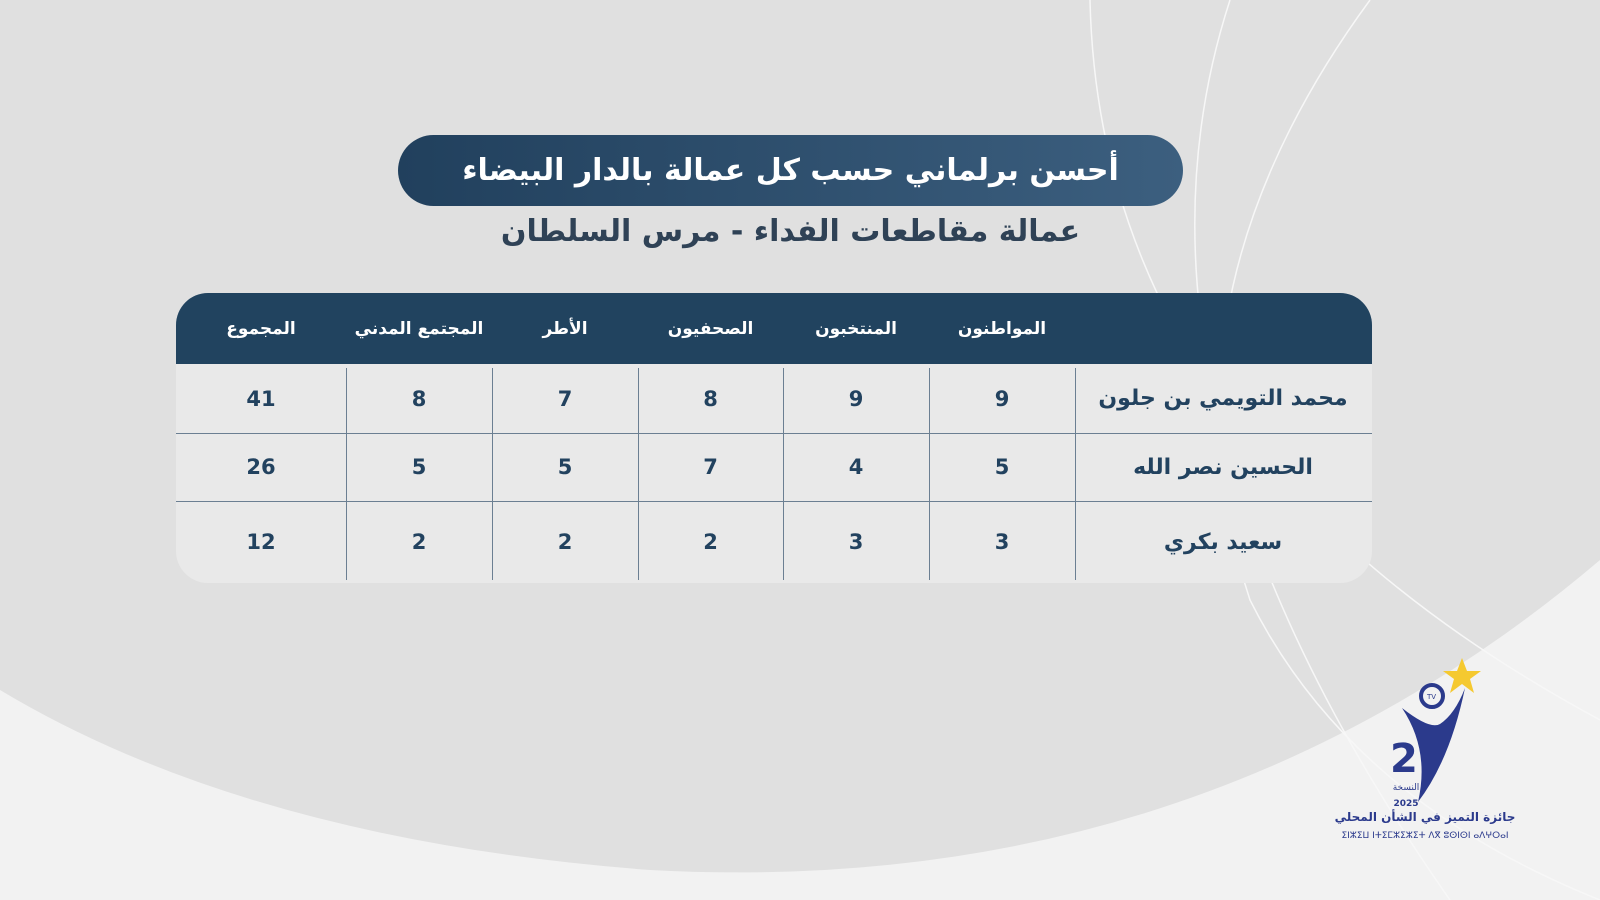  I want to click on table-cell-total: 41, so click(261, 398).